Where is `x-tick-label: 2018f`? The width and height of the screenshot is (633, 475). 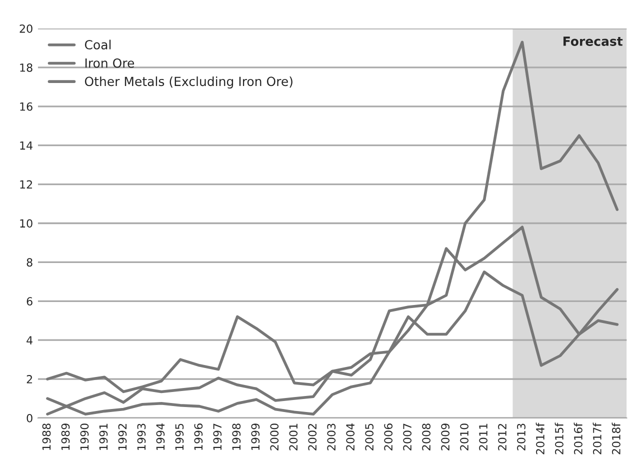 x-tick-label: 2018f is located at coordinates (616, 438).